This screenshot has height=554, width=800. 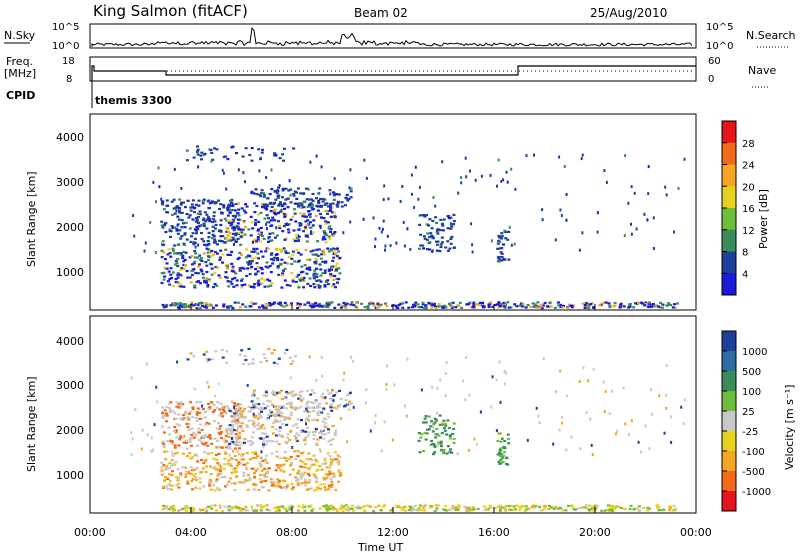 What do you see at coordinates (748, 144) in the screenshot?
I see `power-cbar-tick: 28` at bounding box center [748, 144].